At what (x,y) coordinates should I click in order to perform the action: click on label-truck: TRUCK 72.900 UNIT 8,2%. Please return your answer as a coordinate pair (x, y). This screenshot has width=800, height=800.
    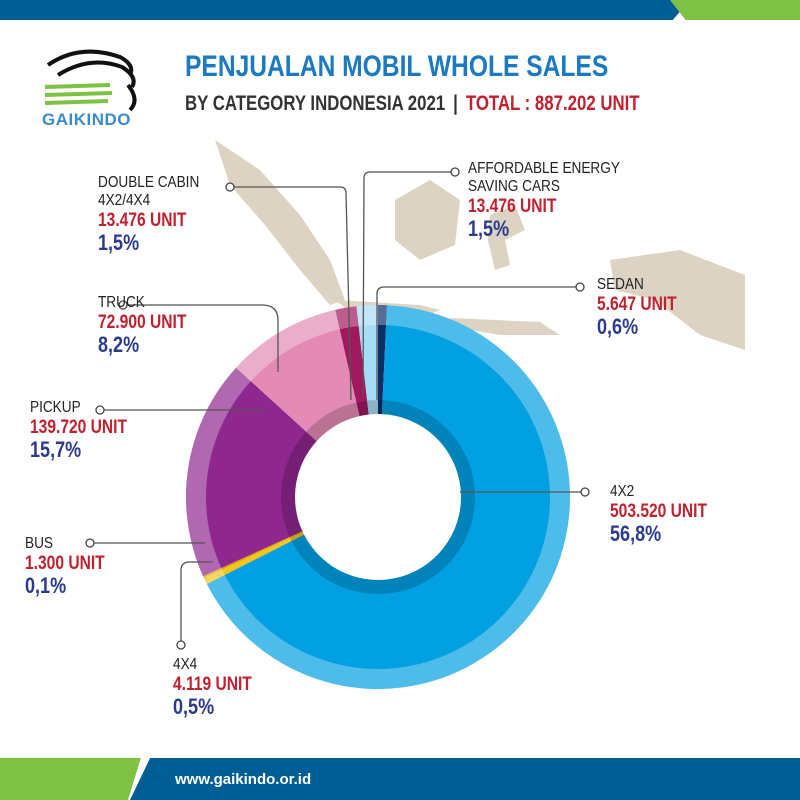
    Looking at the image, I should click on (152, 326).